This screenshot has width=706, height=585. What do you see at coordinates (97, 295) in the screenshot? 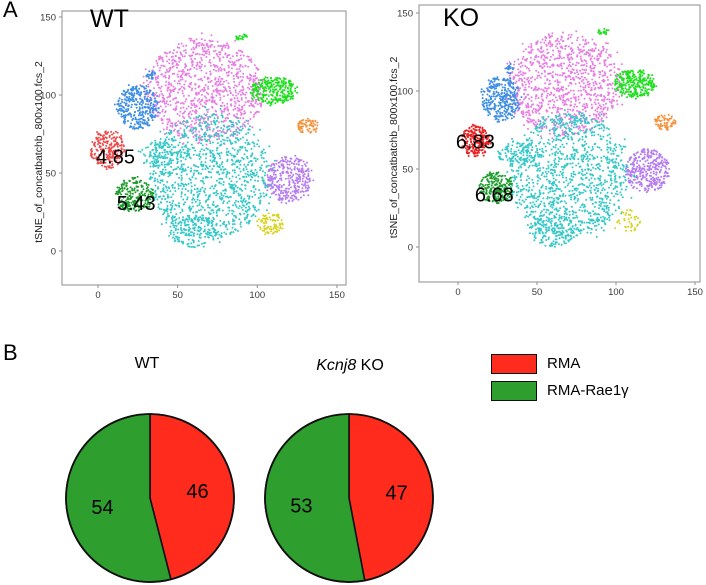
I see `x-tick-label: 0` at bounding box center [97, 295].